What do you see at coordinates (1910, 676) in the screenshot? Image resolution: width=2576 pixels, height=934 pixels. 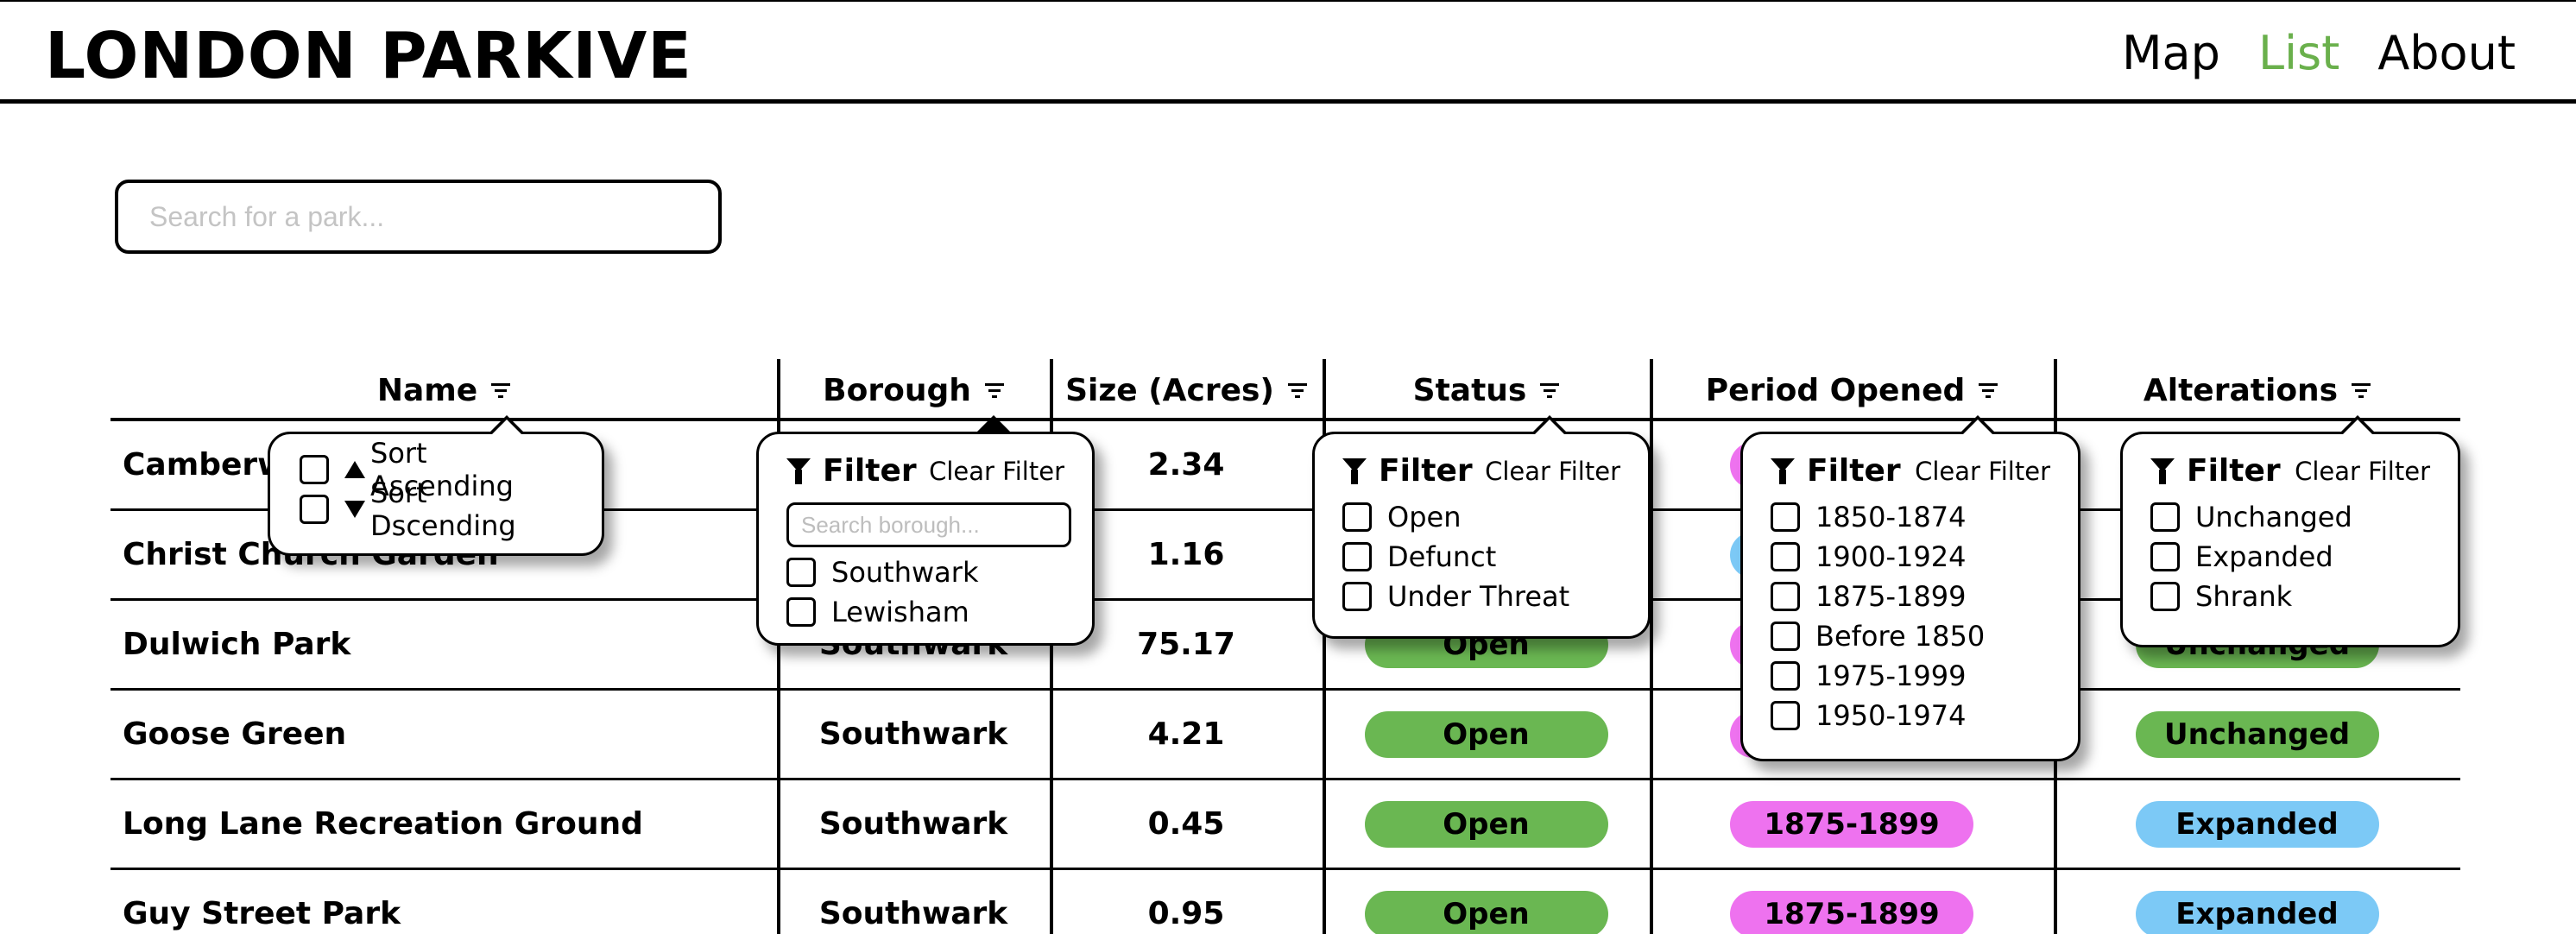 I see `filter-option: 1975-1999` at bounding box center [1910, 676].